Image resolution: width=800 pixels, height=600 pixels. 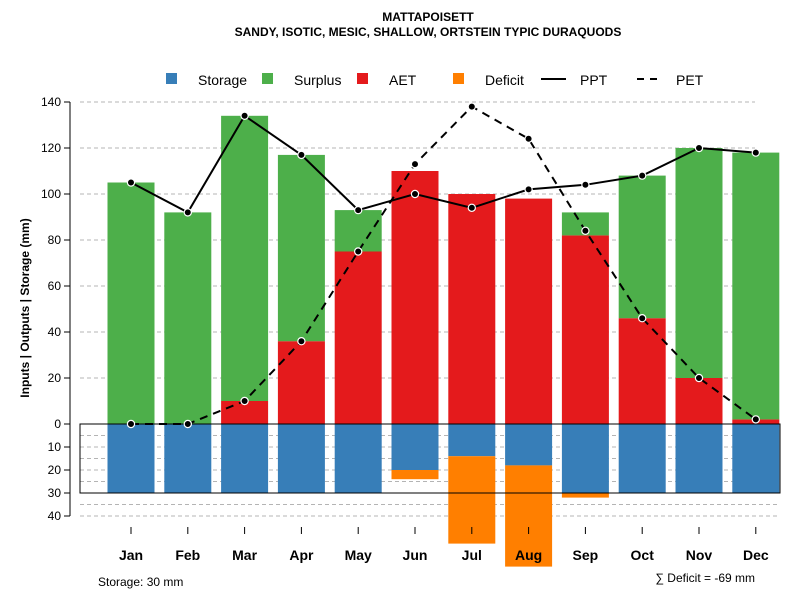 I want to click on chart-title: MATTAPOISETT, so click(x=428, y=17).